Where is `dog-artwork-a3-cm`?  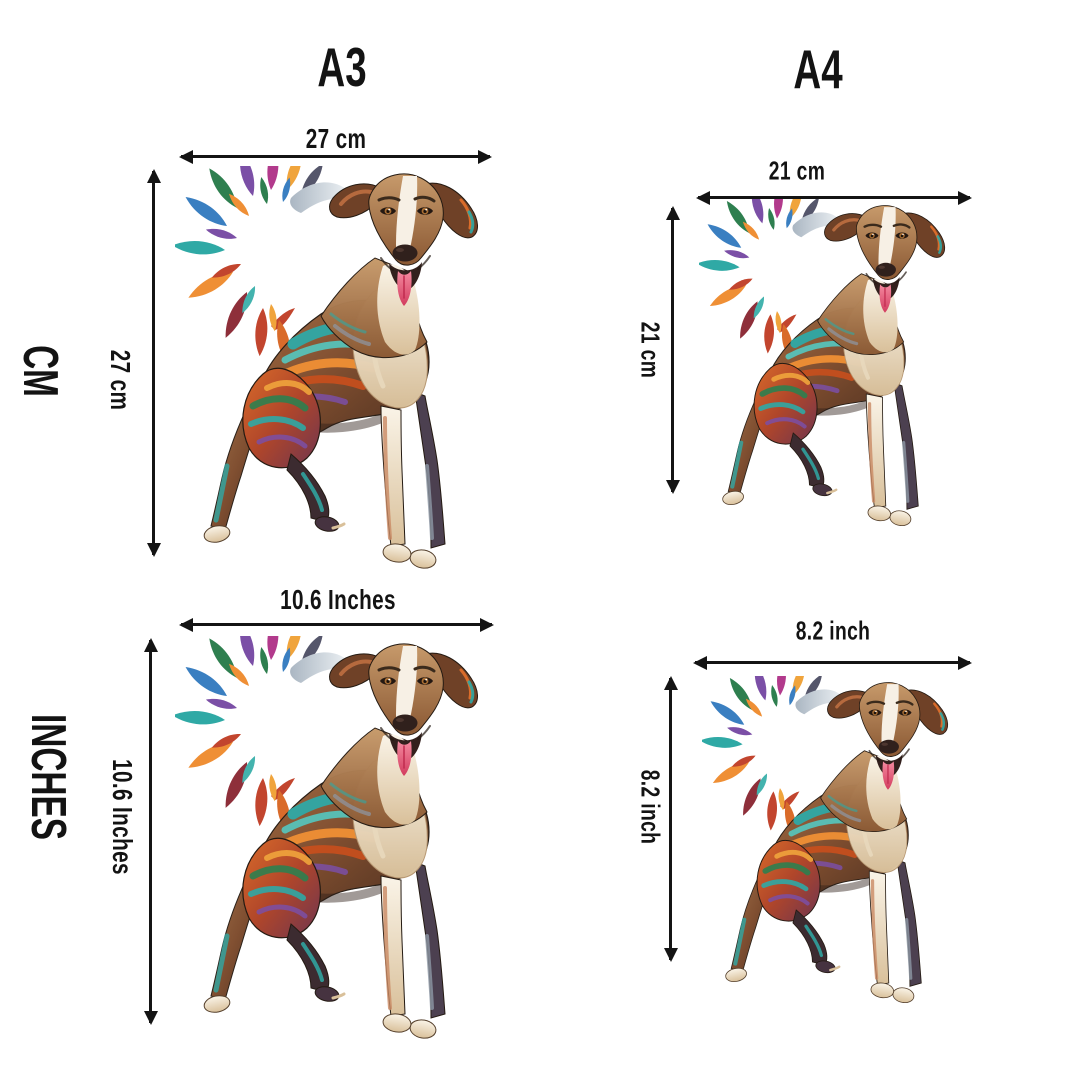 dog-artwork-a3-cm is located at coordinates (340, 368).